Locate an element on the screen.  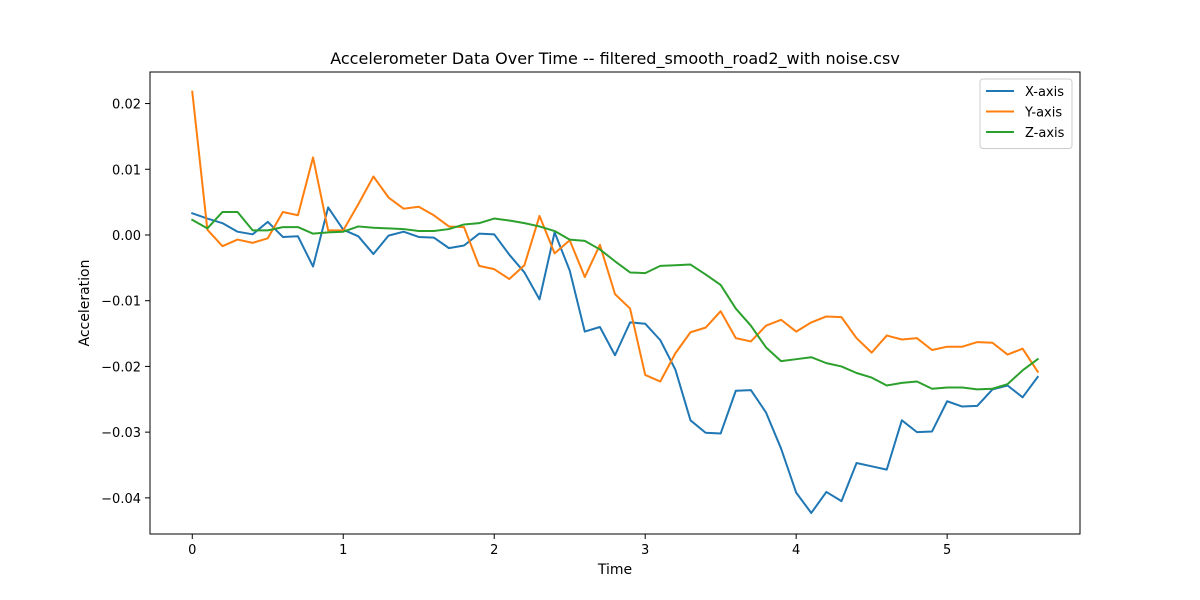
y-tick-label: 0.00 is located at coordinates (126, 236).